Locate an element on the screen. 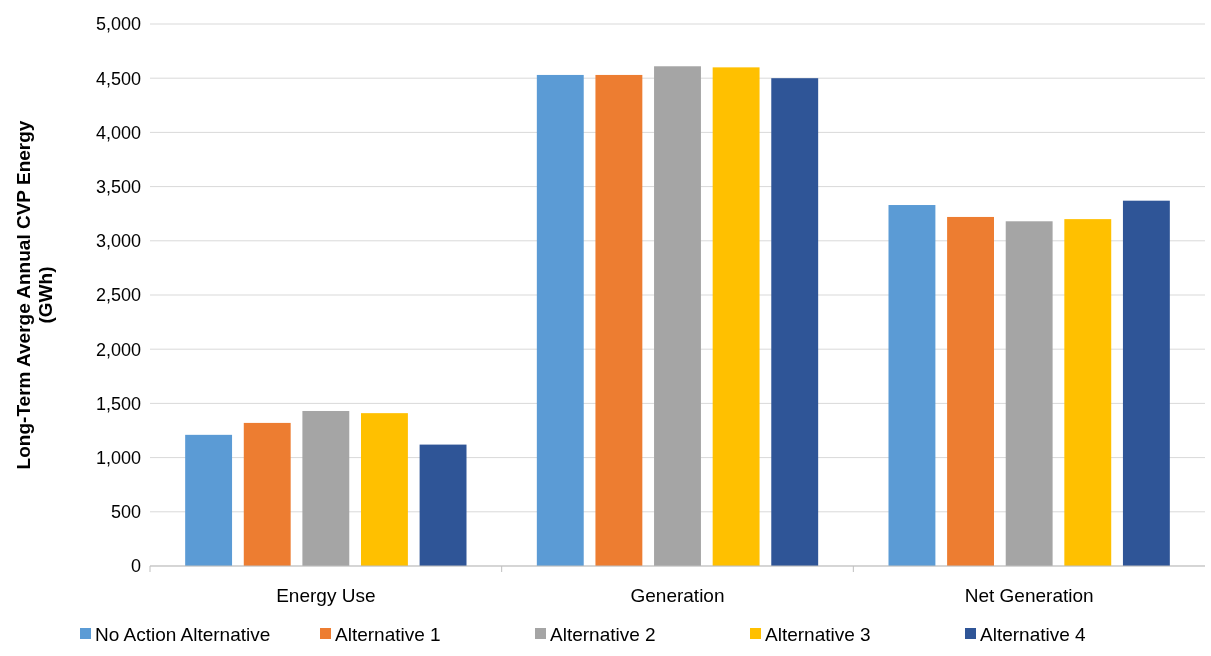  y-axis-title: Long-Term Averge Annual CVP Energy (GWh) is located at coordinates (34, 295).